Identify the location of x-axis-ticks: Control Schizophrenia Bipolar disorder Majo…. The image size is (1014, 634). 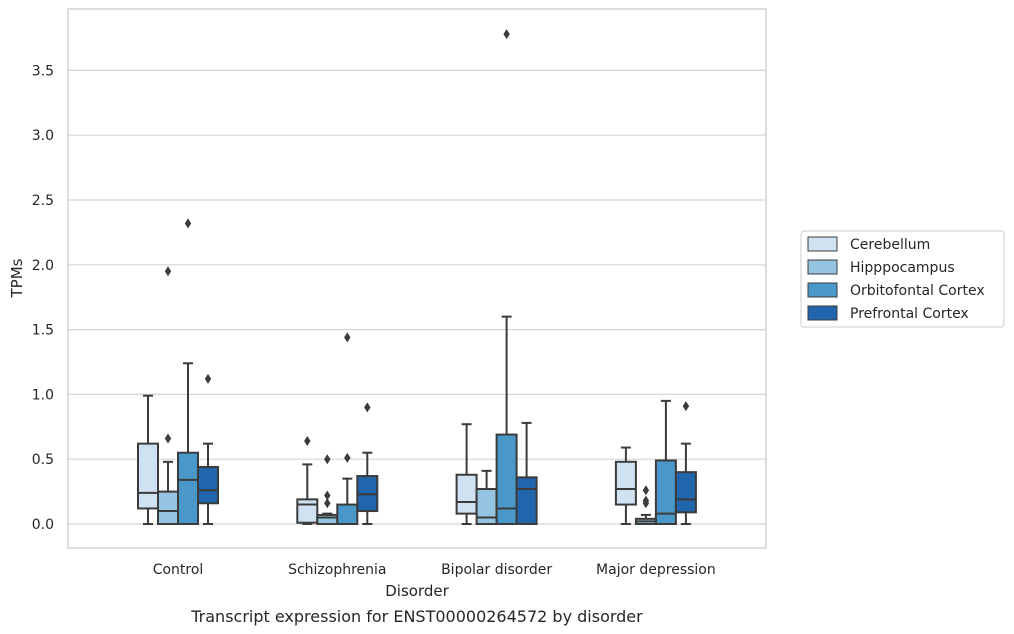
(434, 570).